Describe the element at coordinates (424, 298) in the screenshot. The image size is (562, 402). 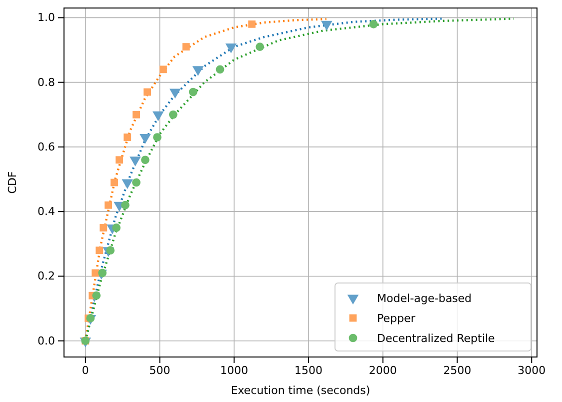
I see `legend-label: Model-age-based` at that location.